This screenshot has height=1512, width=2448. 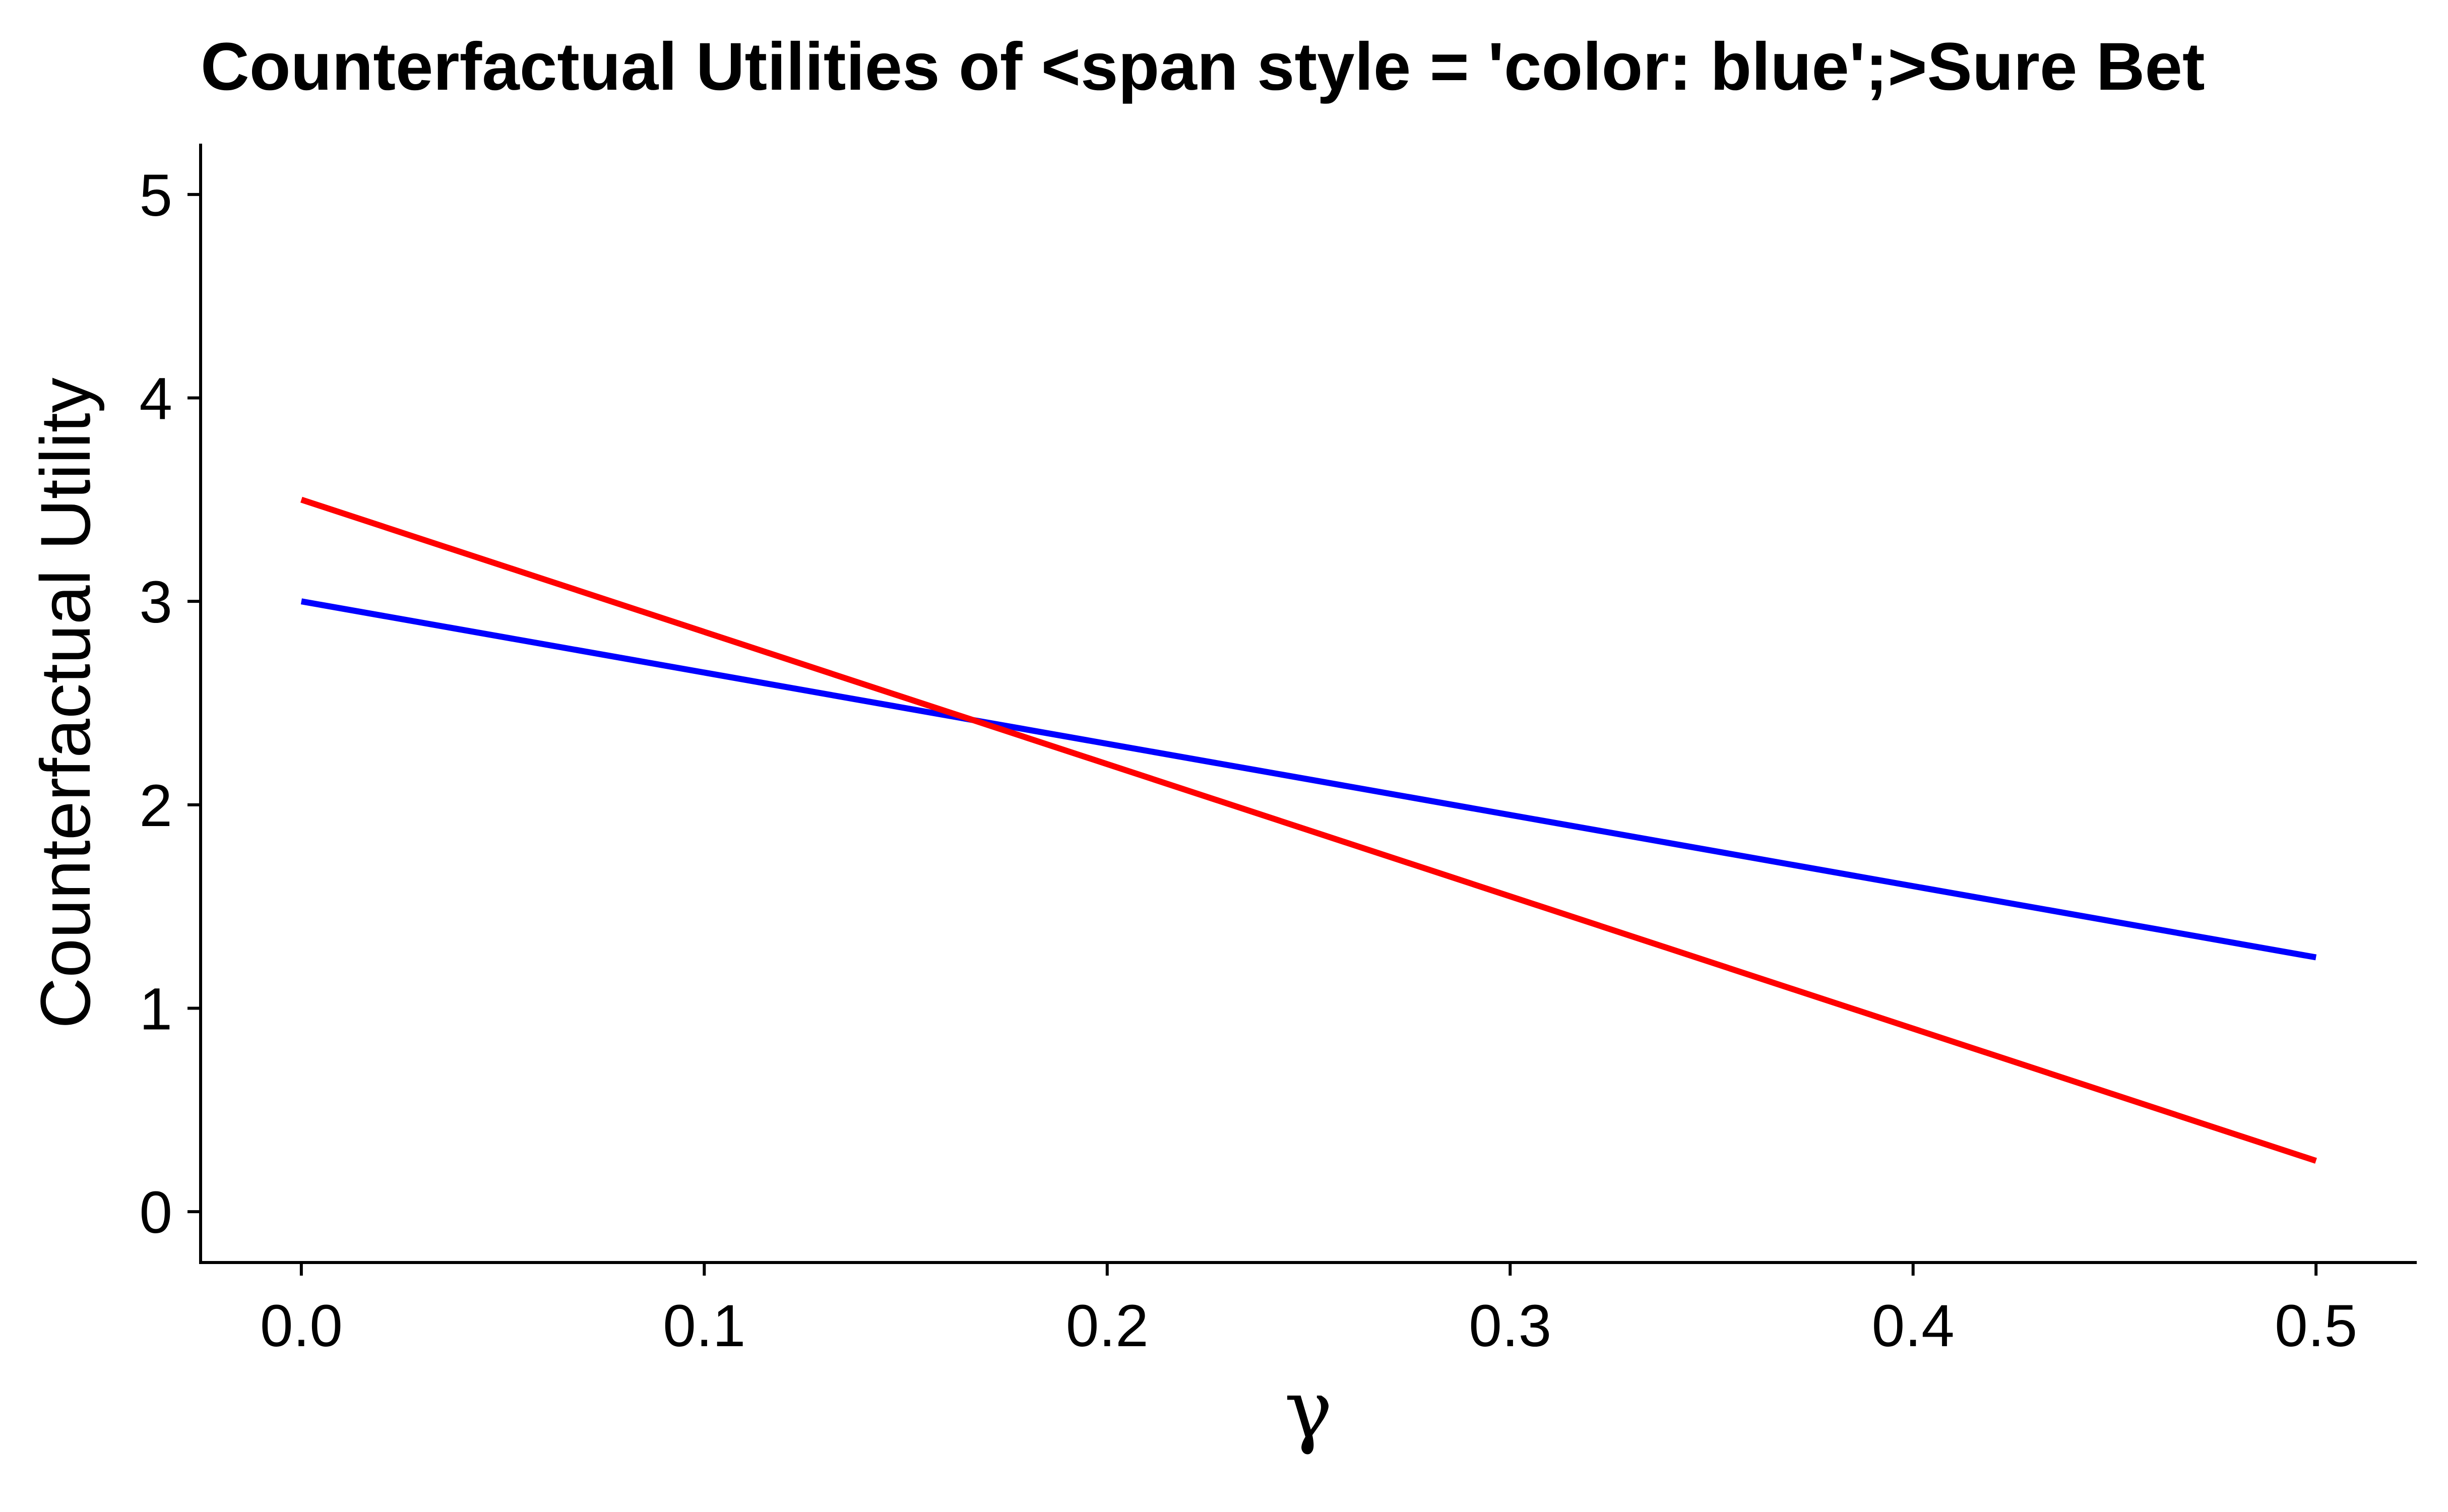 What do you see at coordinates (301, 1326) in the screenshot?
I see `x-tick-label: 0.0` at bounding box center [301, 1326].